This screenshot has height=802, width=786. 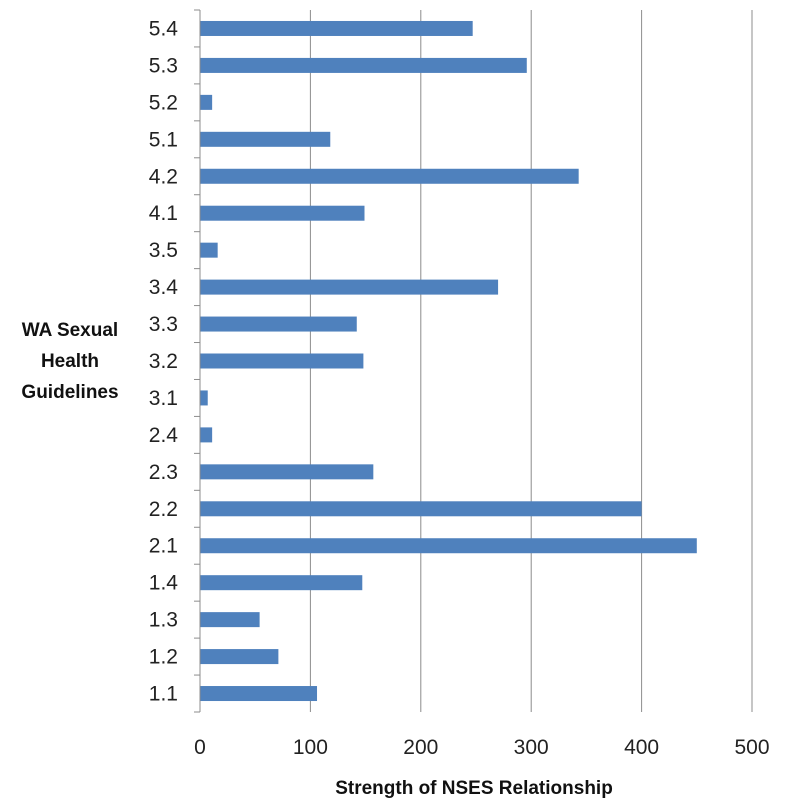 What do you see at coordinates (349, 287) in the screenshot?
I see `bar-3.4` at bounding box center [349, 287].